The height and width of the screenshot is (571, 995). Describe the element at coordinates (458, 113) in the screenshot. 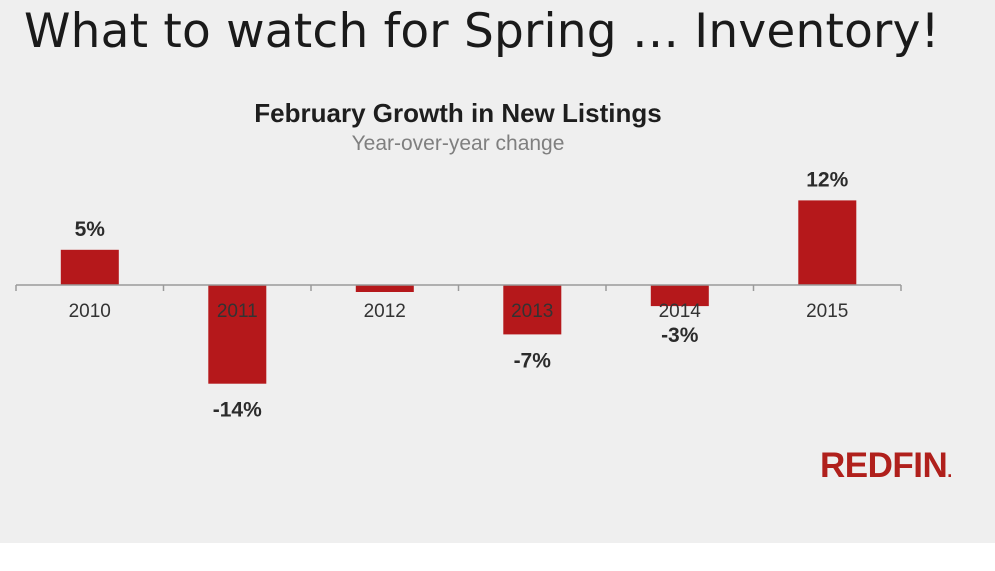

I see `chart-title: February Growth in New Listings` at that location.